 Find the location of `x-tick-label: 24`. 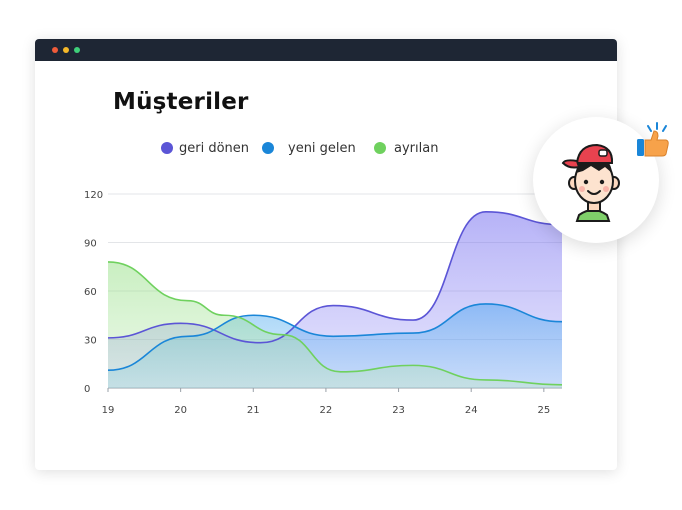

x-tick-label: 24 is located at coordinates (471, 410).